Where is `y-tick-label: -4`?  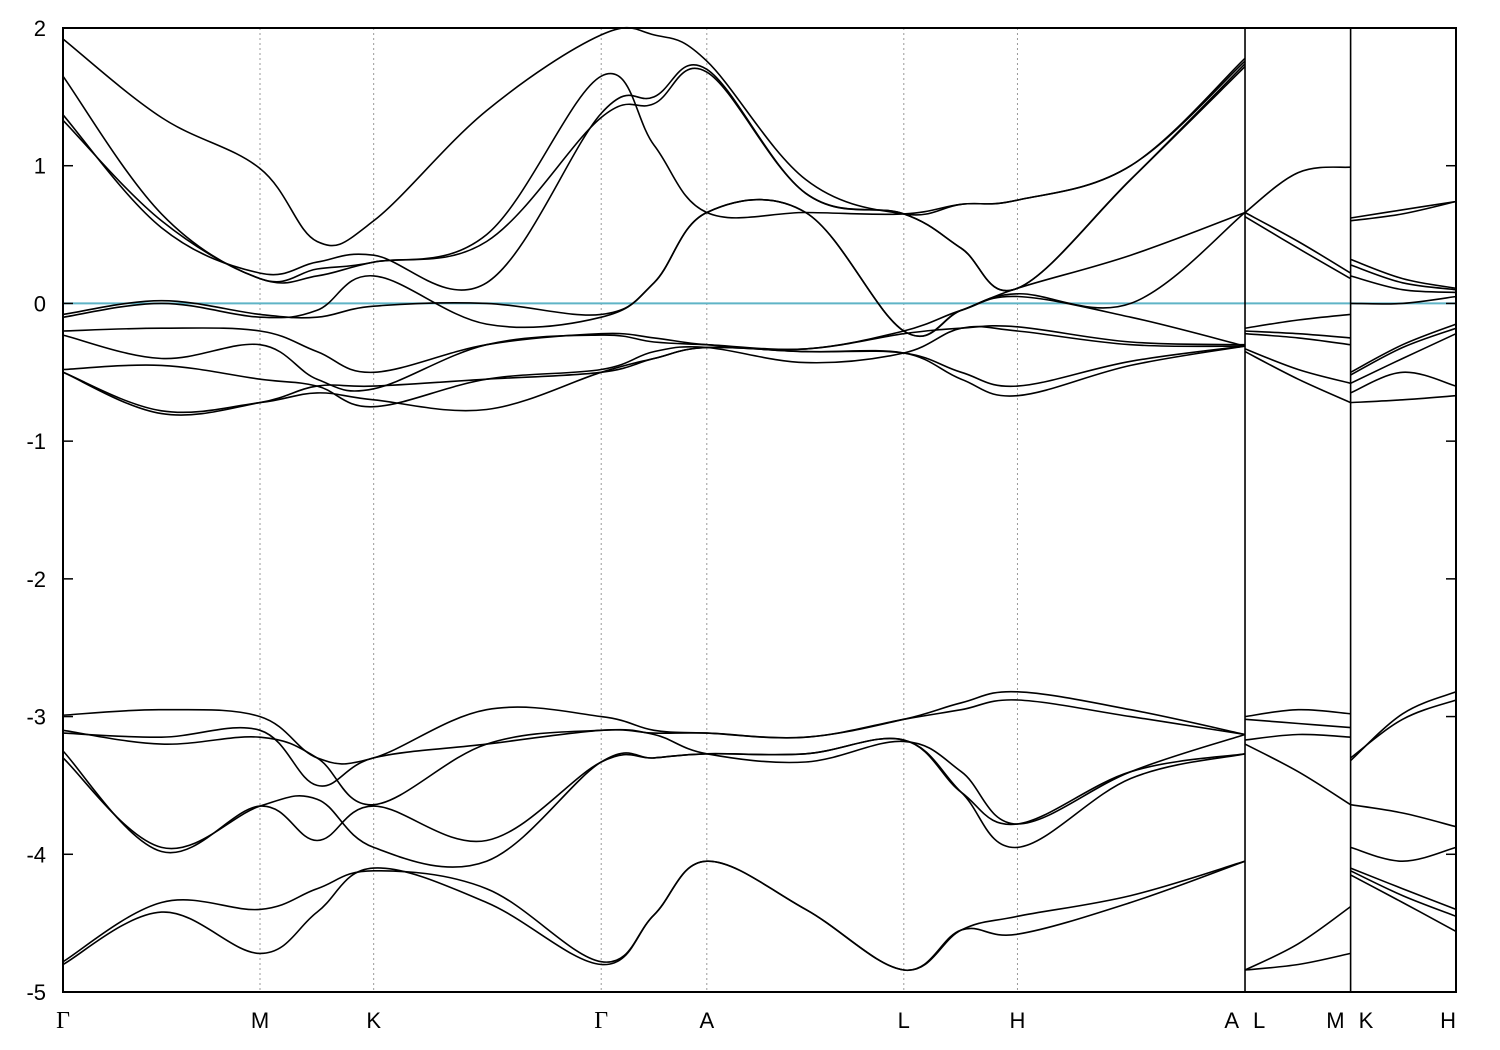 y-tick-label: -4 is located at coordinates (36, 854).